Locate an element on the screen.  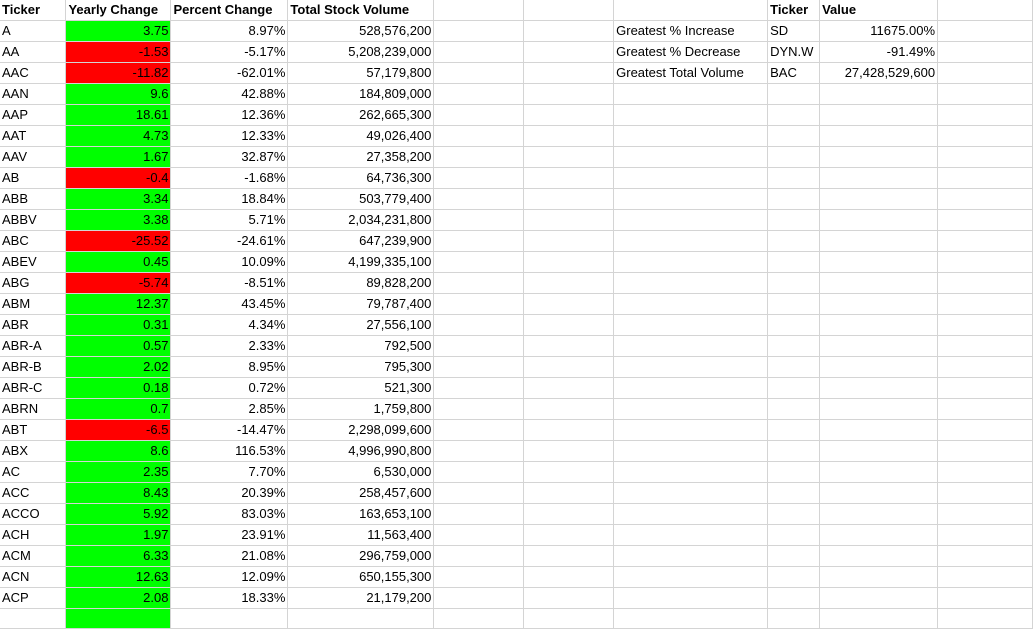
cell-yearly-change: 3.75 is located at coordinates (118, 31).